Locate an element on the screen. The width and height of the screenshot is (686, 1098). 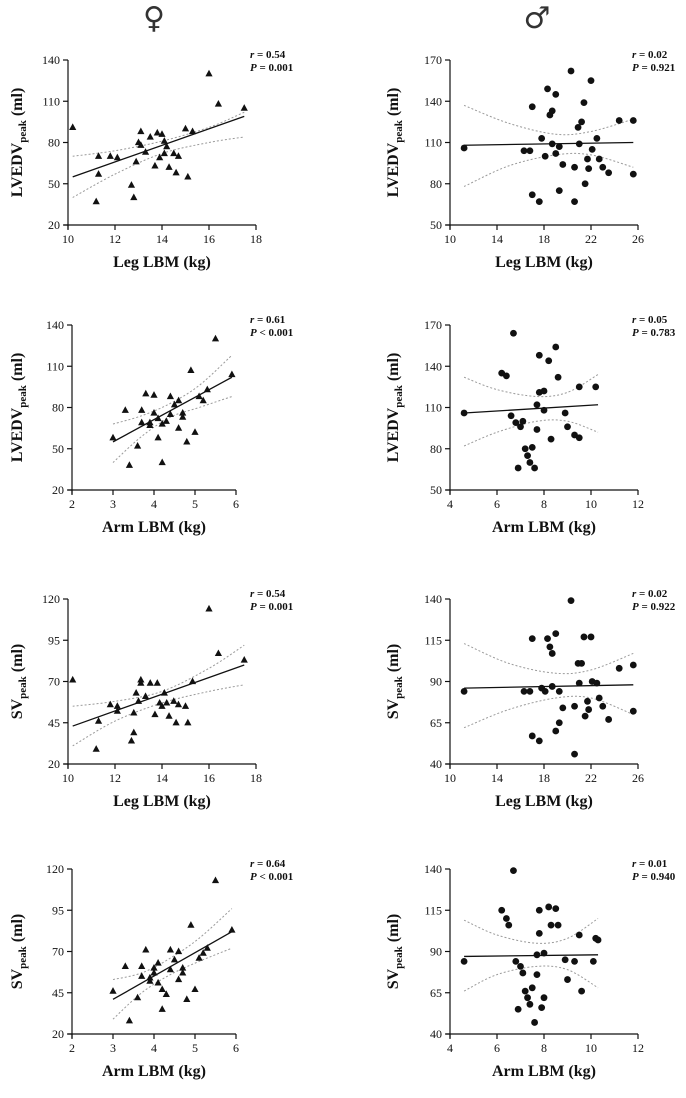
y-tick-label: 115 is located at coordinates (433, 640).